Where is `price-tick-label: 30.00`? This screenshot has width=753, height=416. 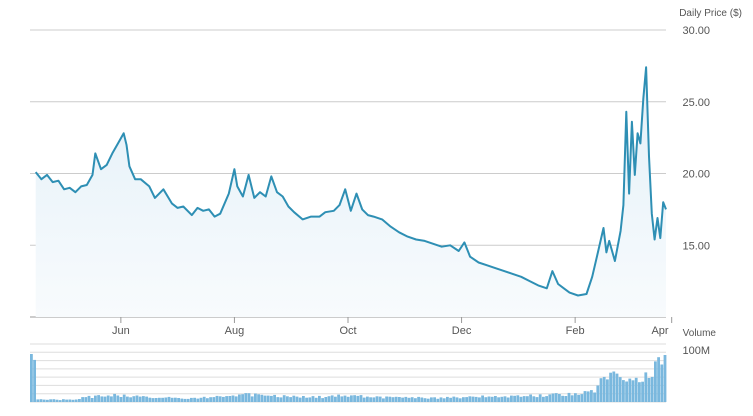 price-tick-label: 30.00 is located at coordinates (696, 31).